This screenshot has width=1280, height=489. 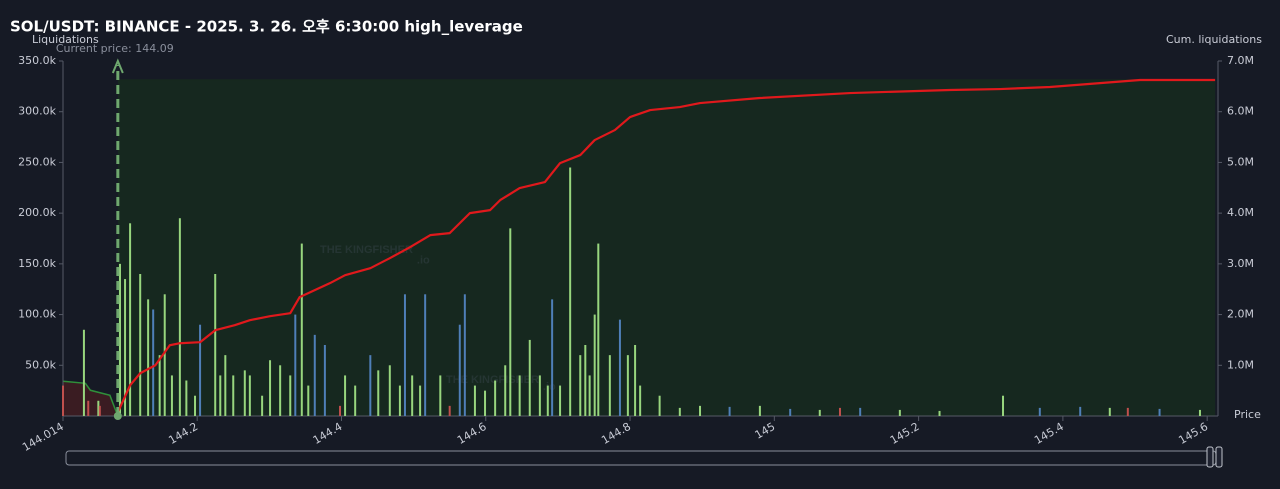 What do you see at coordinates (37, 60) in the screenshot?
I see `y-tick-label: 350.0k` at bounding box center [37, 60].